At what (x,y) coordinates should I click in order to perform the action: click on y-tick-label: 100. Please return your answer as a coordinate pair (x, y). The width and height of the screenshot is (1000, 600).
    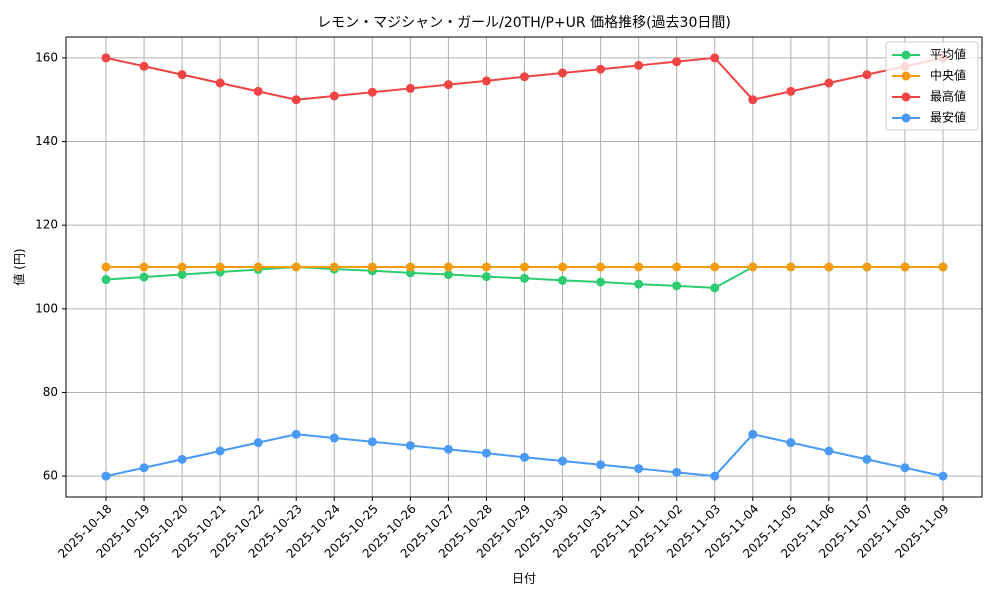
    Looking at the image, I should click on (46, 308).